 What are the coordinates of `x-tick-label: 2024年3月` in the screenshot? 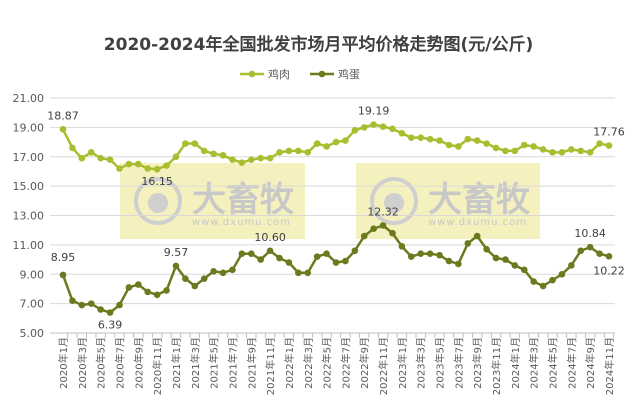 It's located at (534, 363).